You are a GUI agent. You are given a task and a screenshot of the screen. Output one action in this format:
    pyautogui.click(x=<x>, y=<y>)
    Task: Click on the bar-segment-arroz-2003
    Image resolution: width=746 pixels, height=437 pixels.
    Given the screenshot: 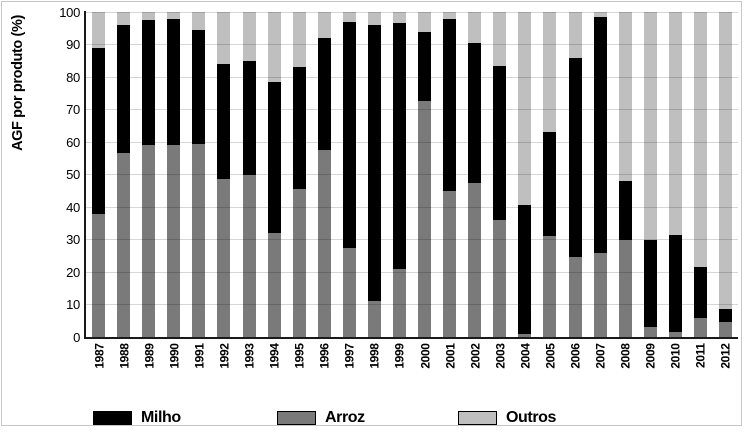 What is the action you would take?
    pyautogui.click(x=500, y=278)
    